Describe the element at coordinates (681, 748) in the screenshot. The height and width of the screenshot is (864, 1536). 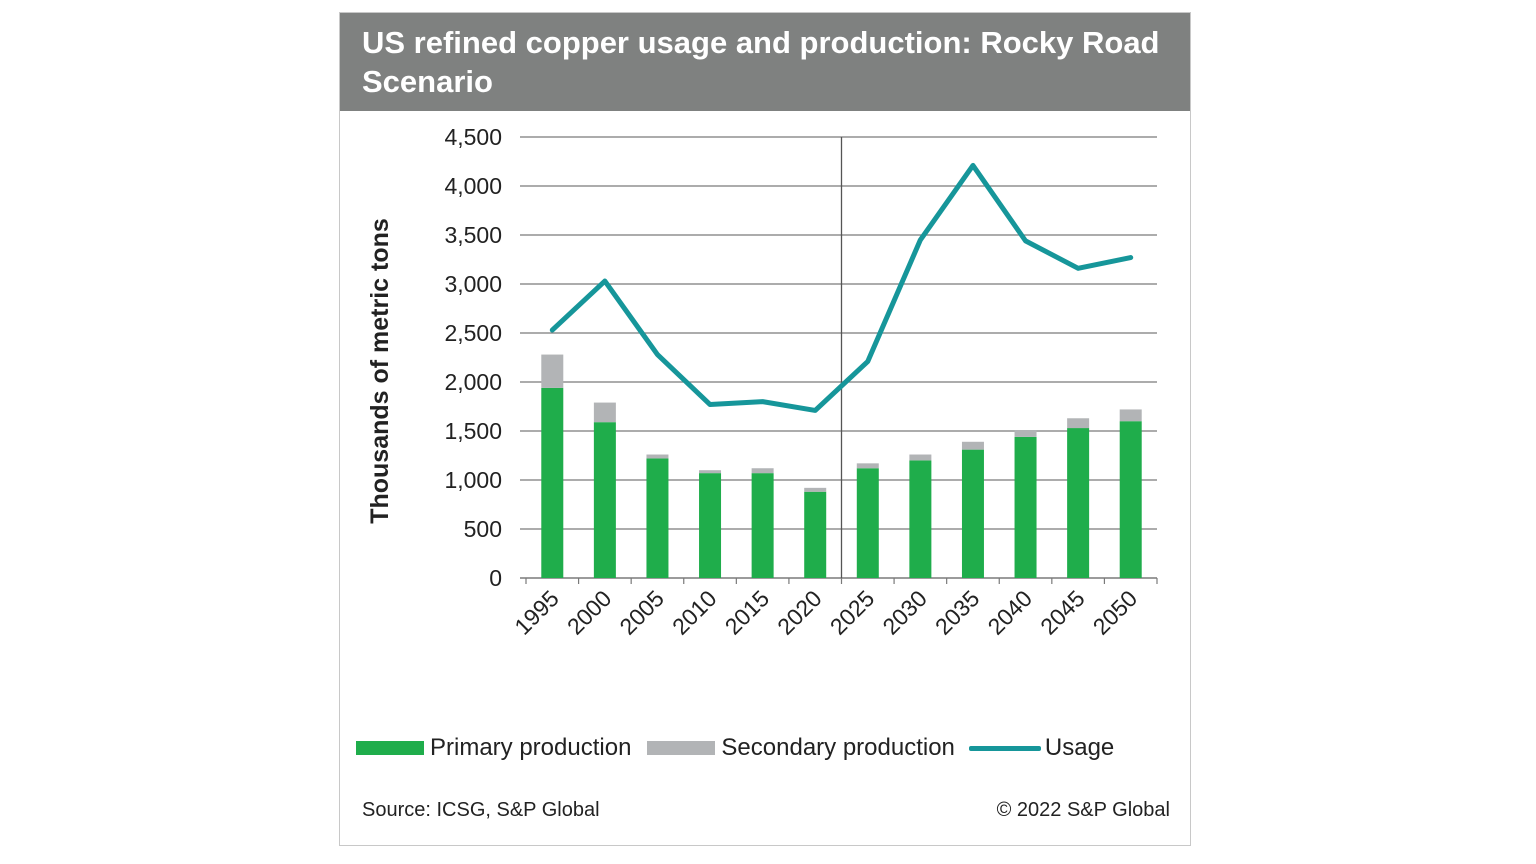
I see `legend-swatch-secondary` at that location.